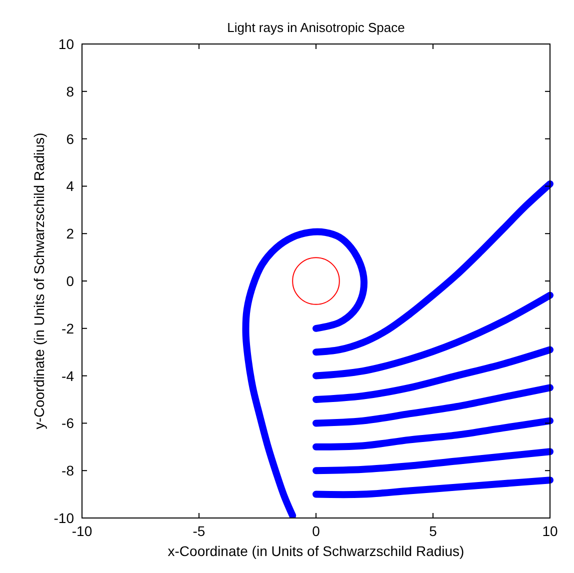 The width and height of the screenshot is (574, 573). Describe the element at coordinates (70, 91) in the screenshot. I see `y-tick-label: 8` at that location.